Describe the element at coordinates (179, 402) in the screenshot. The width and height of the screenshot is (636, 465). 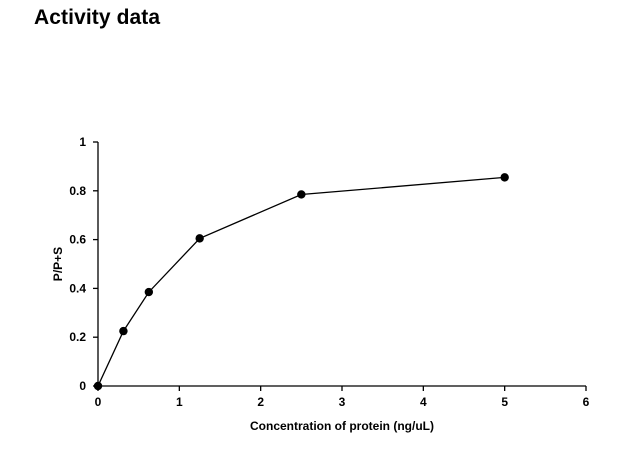
I see `x-tick-label: 1` at that location.